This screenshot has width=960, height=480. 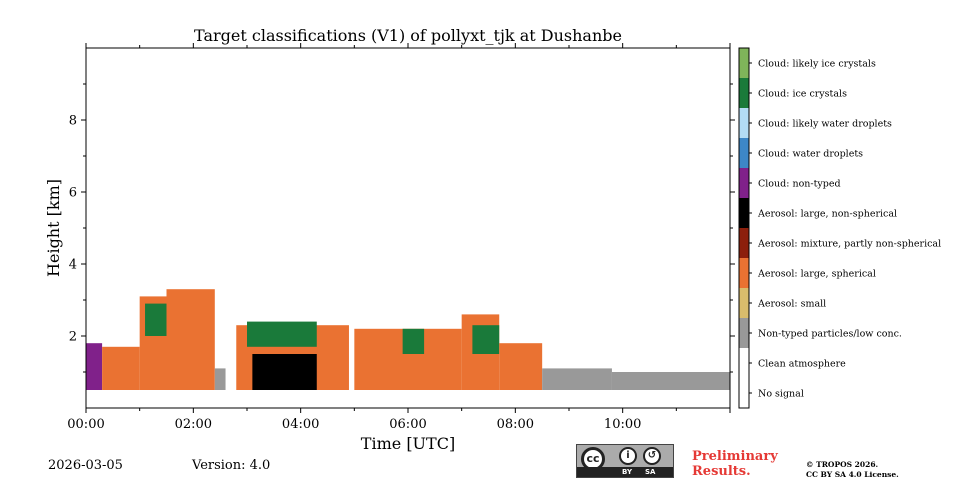 I want to click on y-tick-label: 6, so click(x=73, y=193).